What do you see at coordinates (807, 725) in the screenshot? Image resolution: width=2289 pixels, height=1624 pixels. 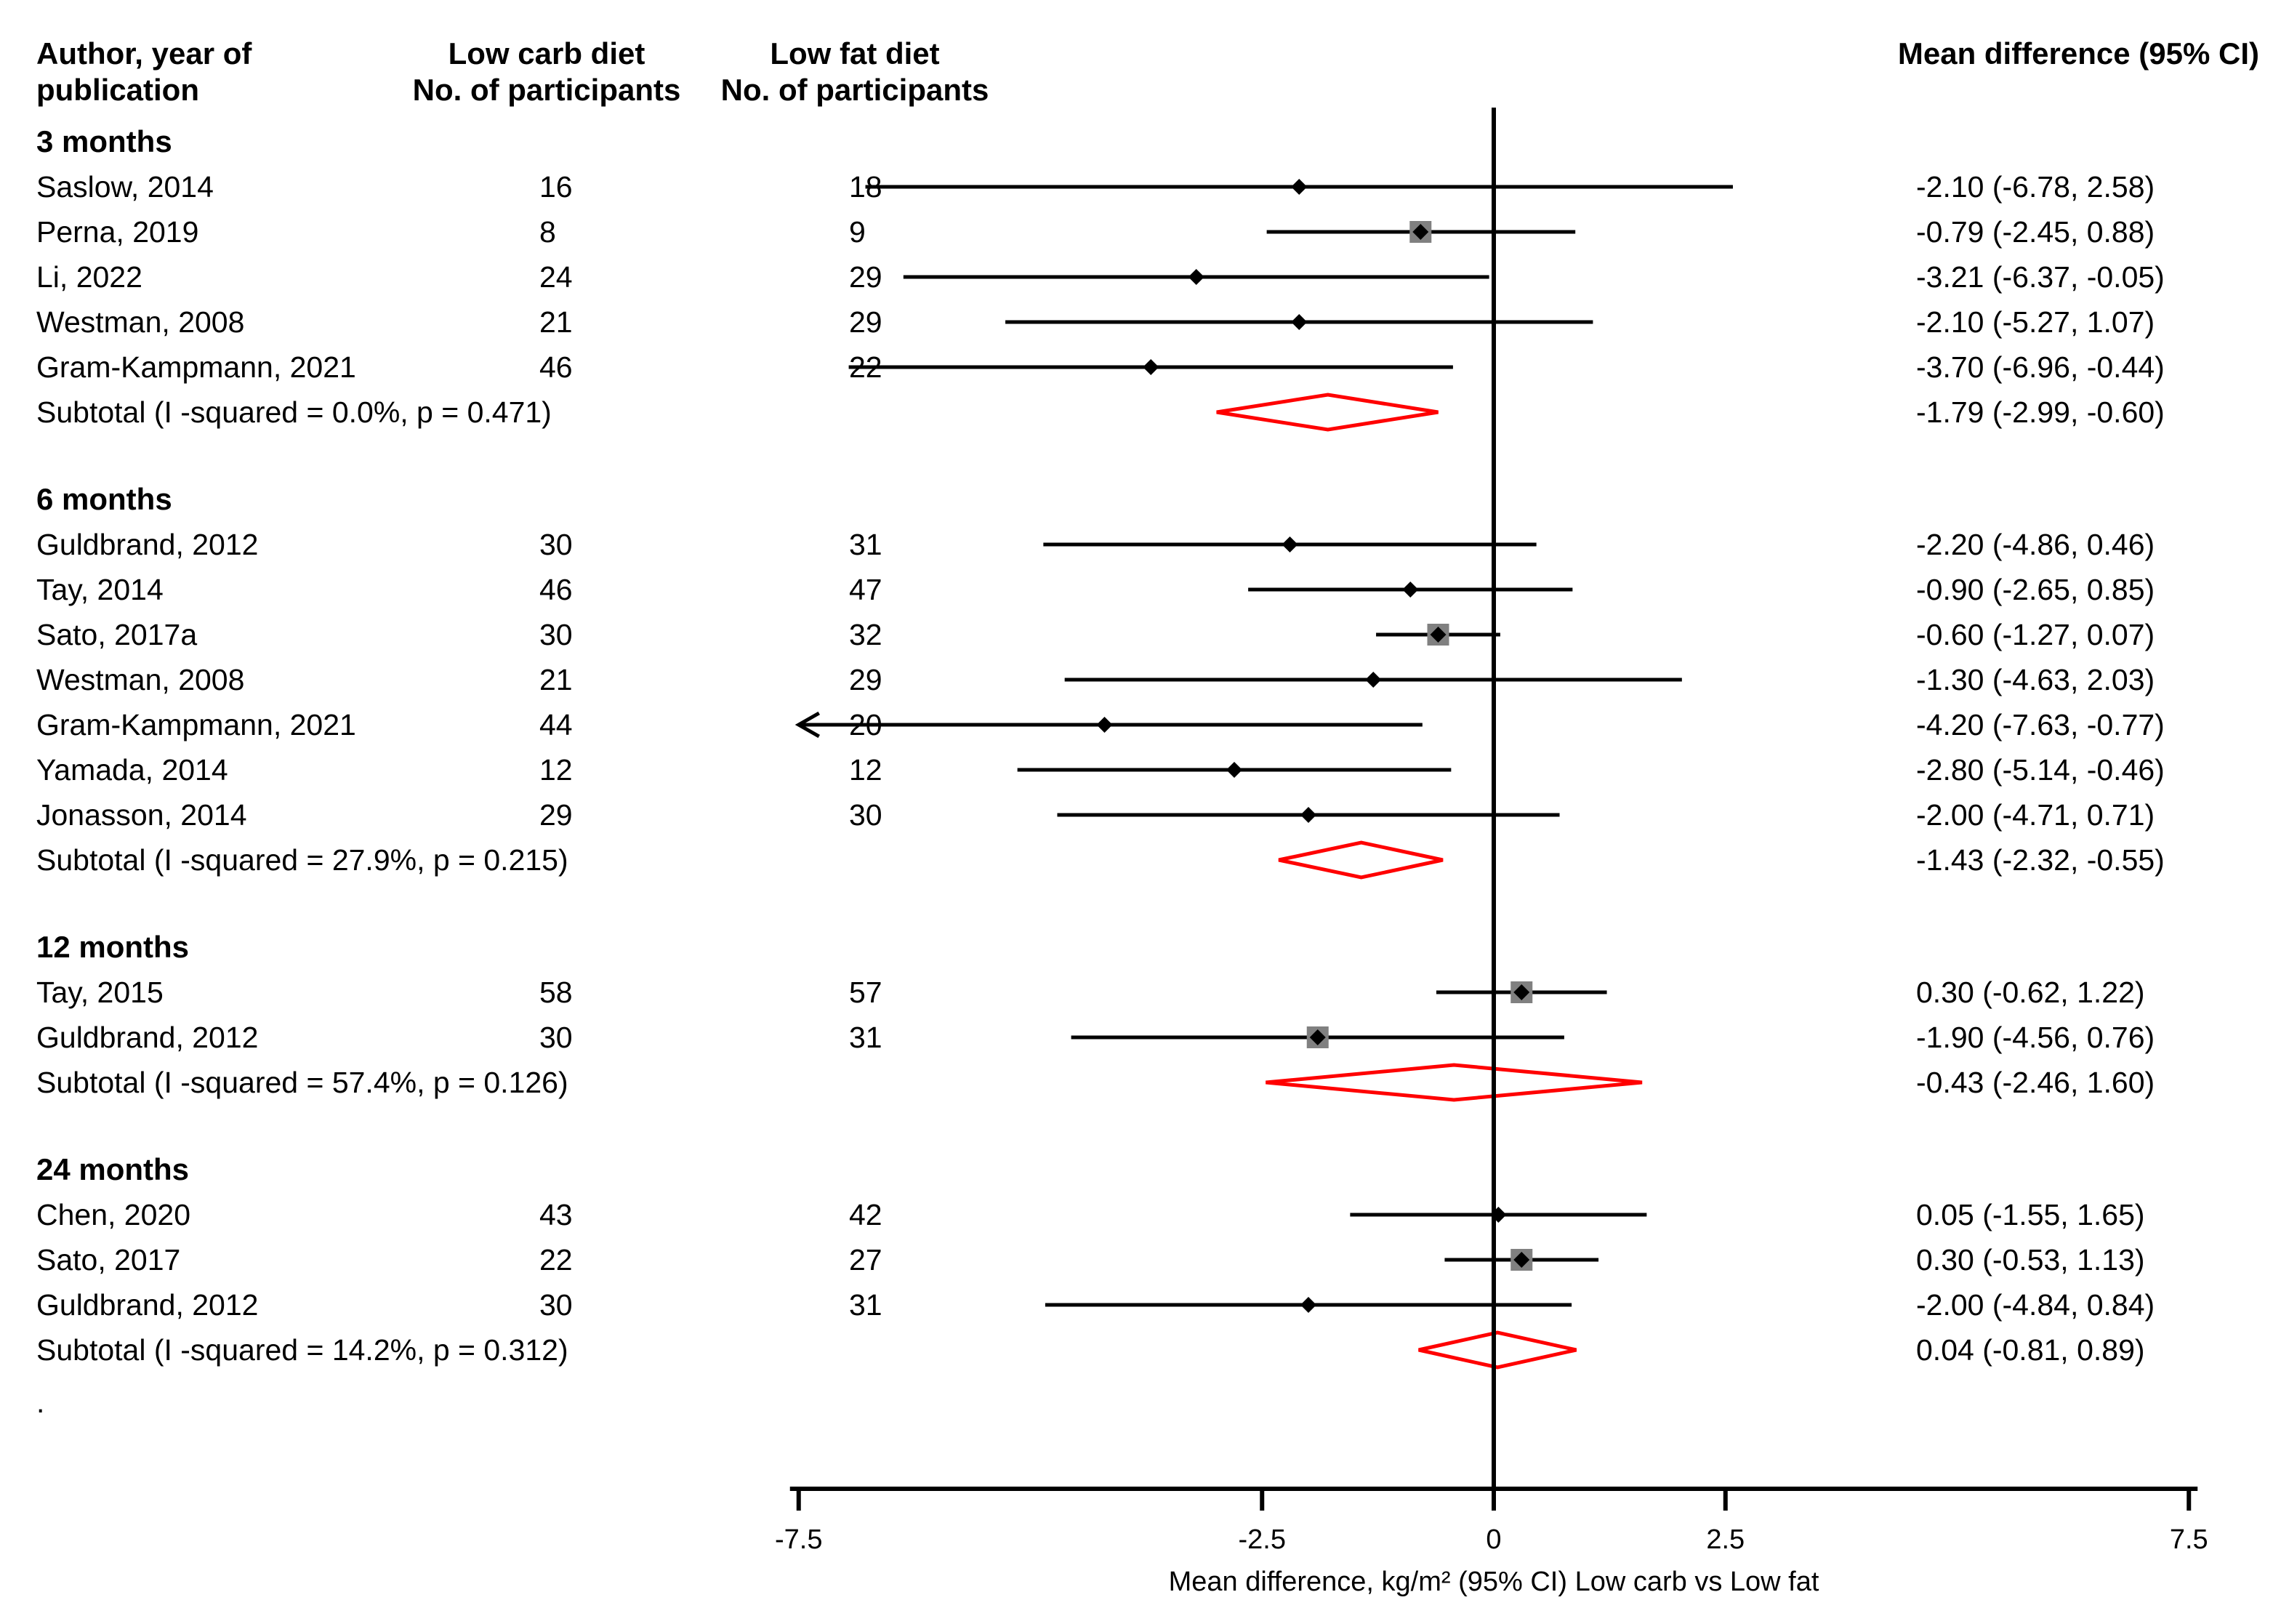 I see `ci-arrow-left` at bounding box center [807, 725].